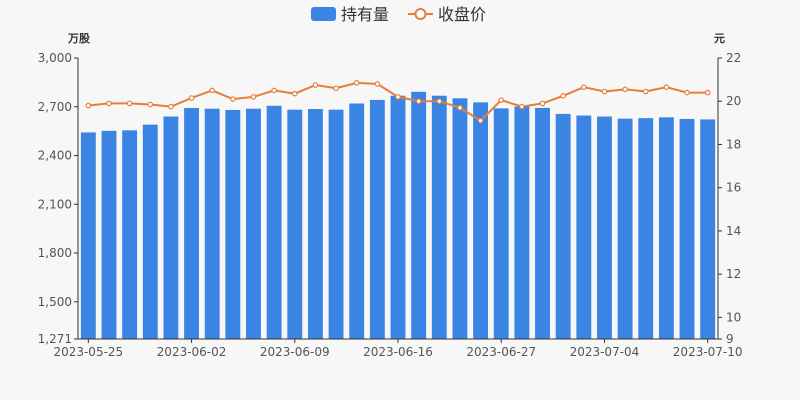 The width and height of the screenshot is (800, 400). What do you see at coordinates (55, 253) in the screenshot?
I see `left-tick-label: 1,800` at bounding box center [55, 253].